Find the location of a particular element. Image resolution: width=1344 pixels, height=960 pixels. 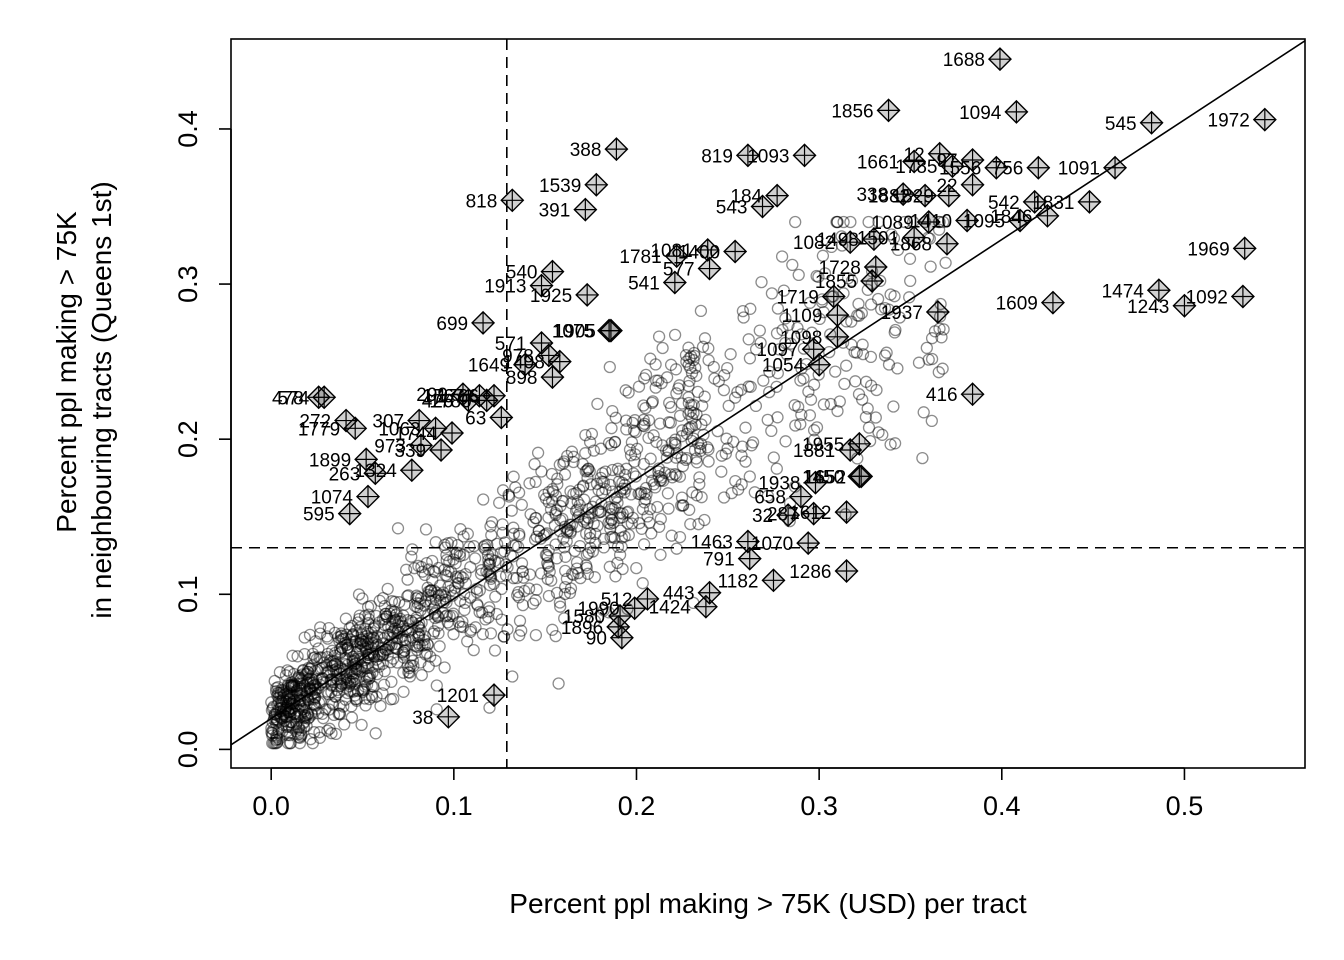

y-tick-label: 0.1 is located at coordinates (188, 595).